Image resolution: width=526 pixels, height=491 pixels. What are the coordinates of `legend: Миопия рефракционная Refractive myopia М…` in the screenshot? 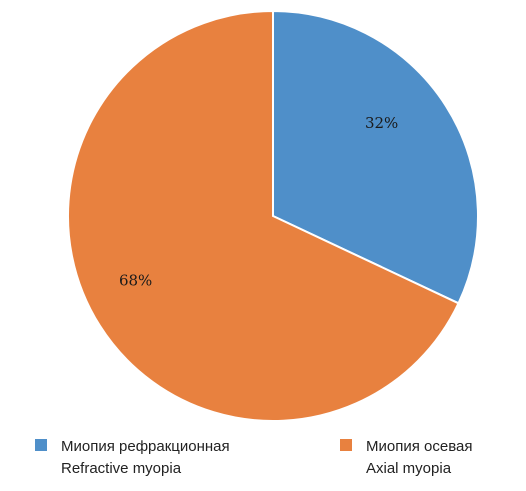 It's located at (263, 461).